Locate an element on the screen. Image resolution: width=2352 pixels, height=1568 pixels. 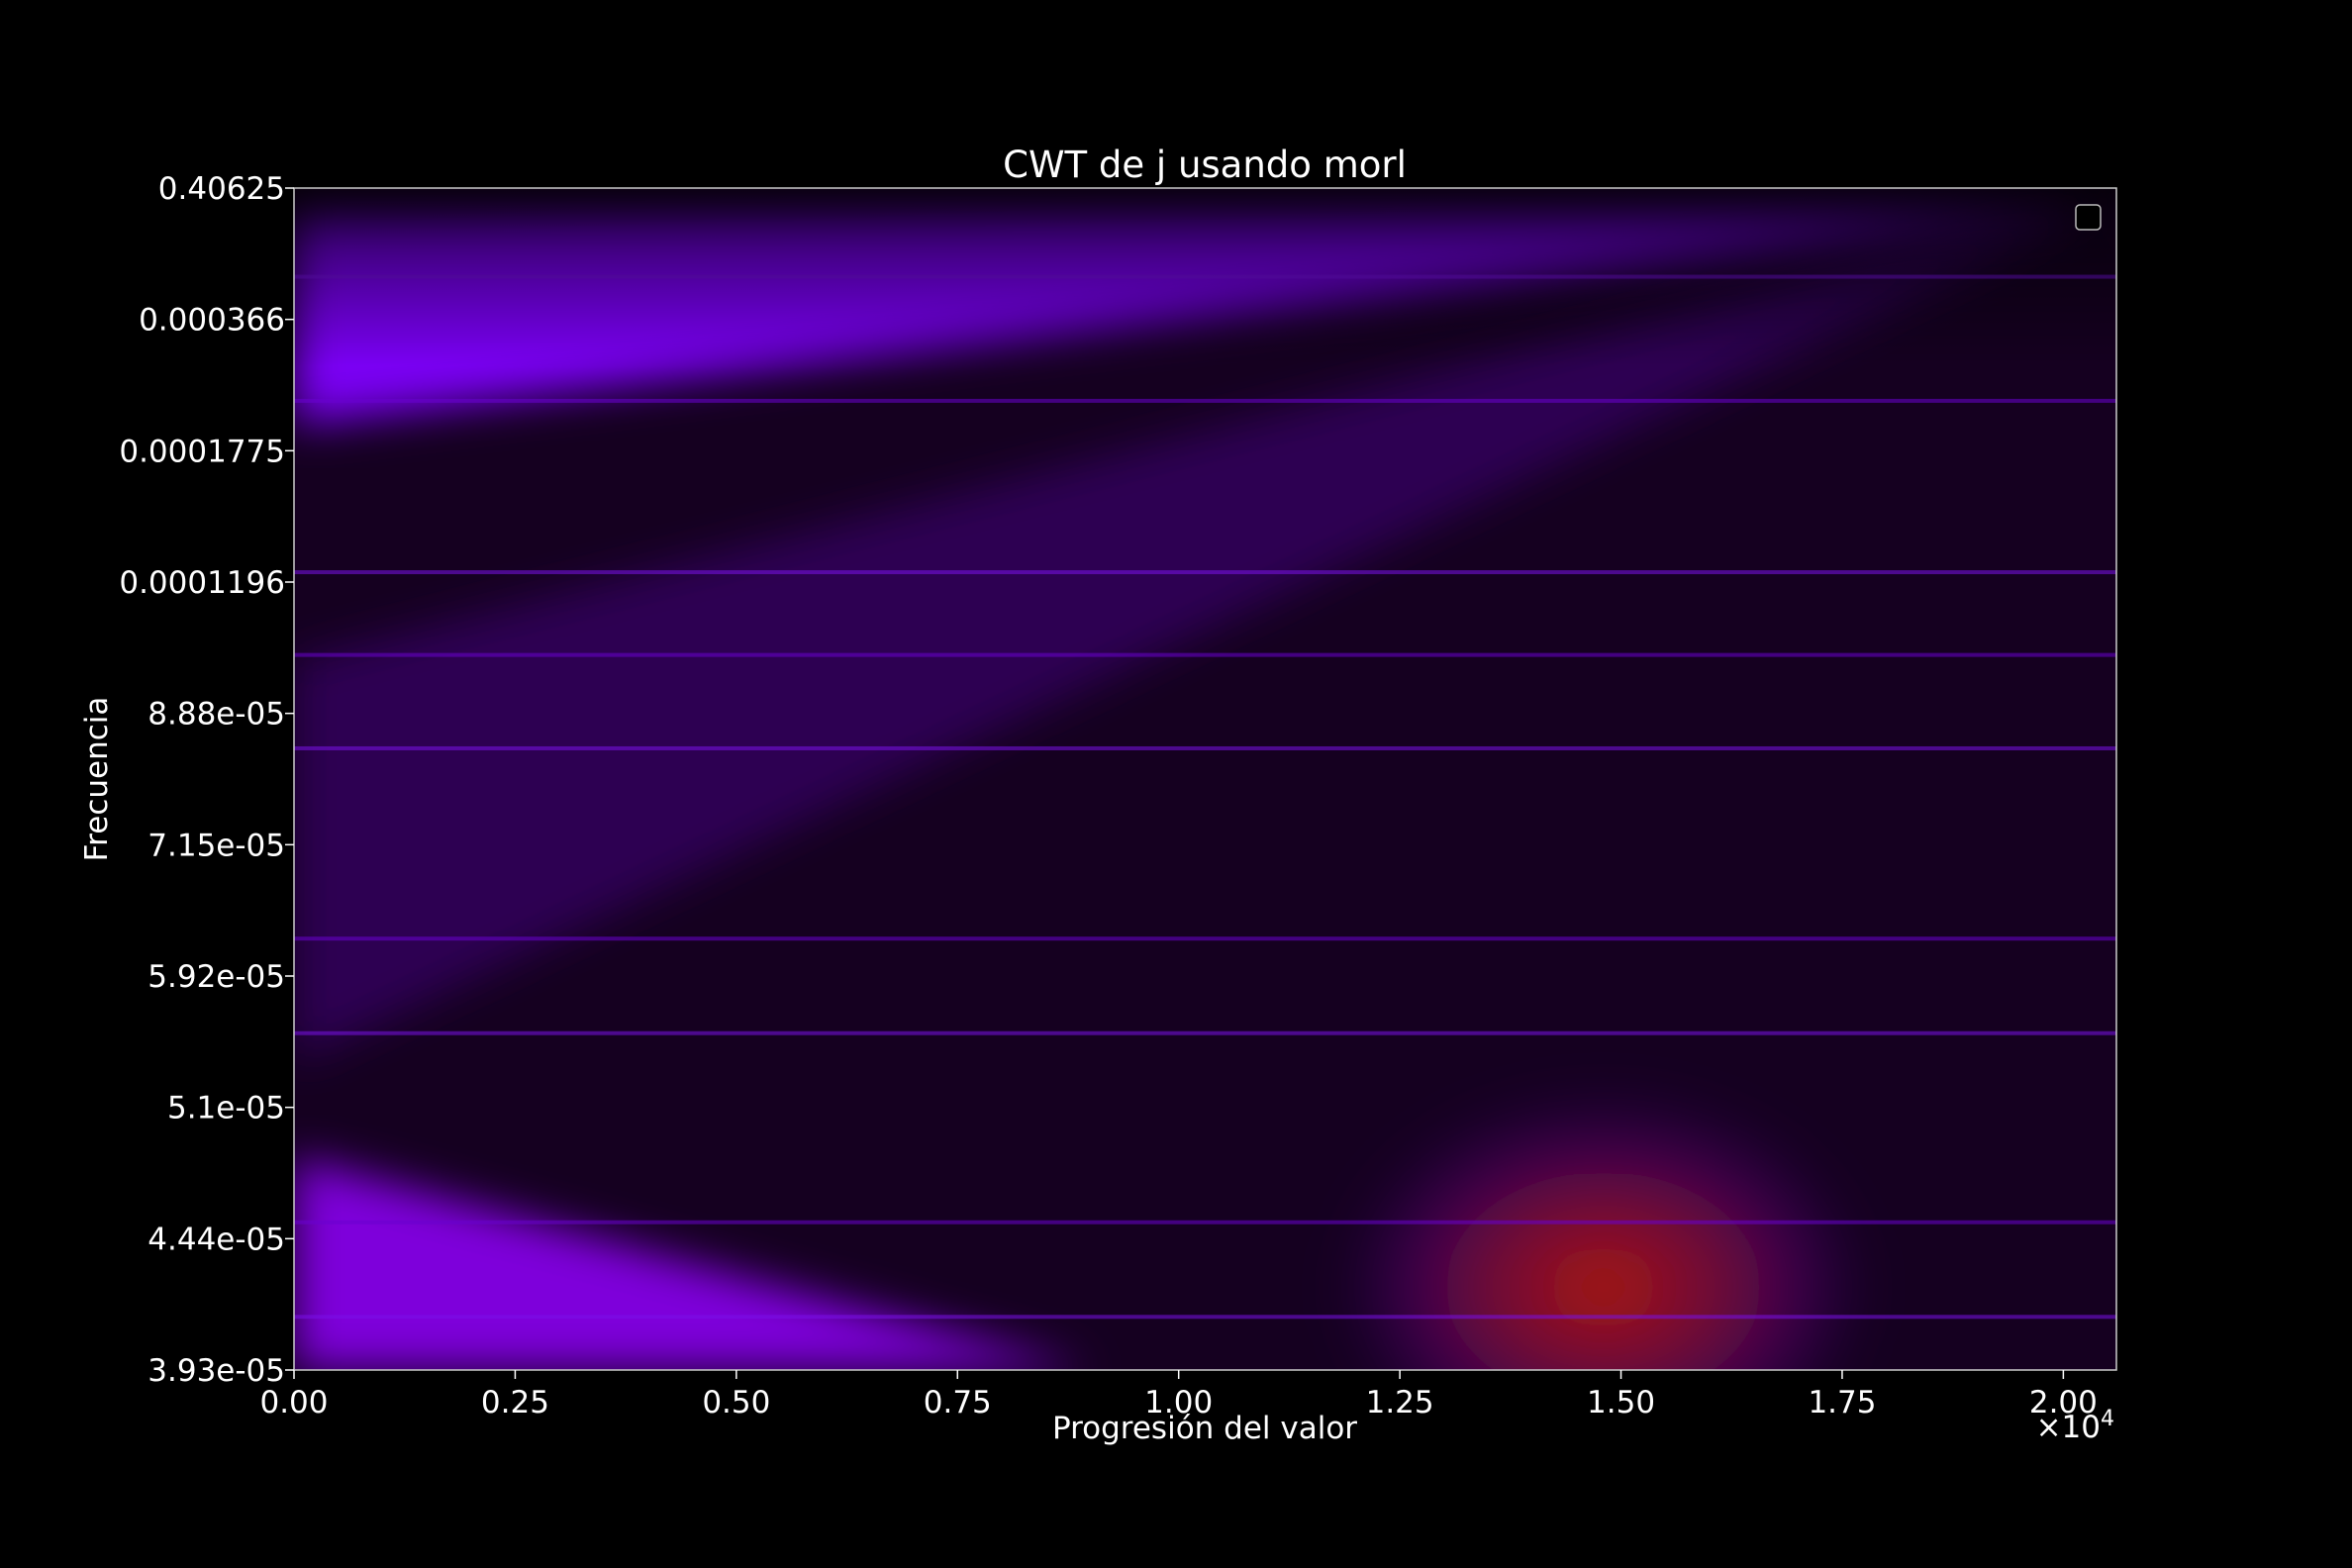
x-tick-label: 0.00 is located at coordinates (293, 1403).